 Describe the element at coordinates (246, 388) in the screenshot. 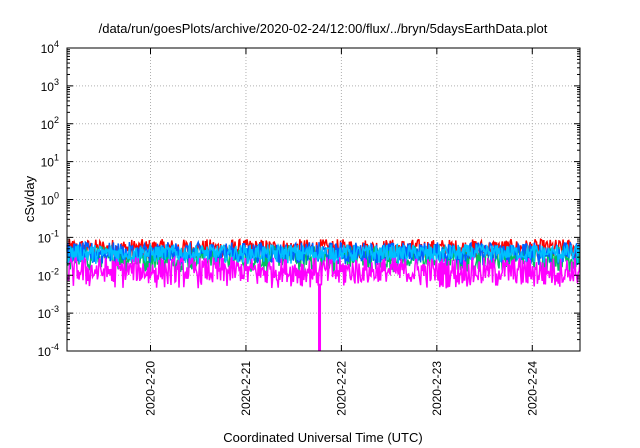

I see `x-tick-label: 2020-2-21` at that location.